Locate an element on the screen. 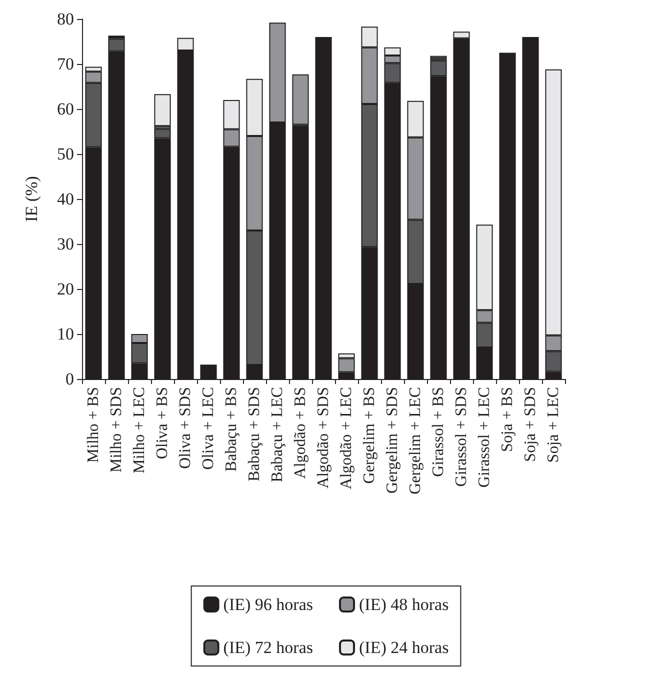  legend-label: (IE) 96 horas is located at coordinates (268, 604).